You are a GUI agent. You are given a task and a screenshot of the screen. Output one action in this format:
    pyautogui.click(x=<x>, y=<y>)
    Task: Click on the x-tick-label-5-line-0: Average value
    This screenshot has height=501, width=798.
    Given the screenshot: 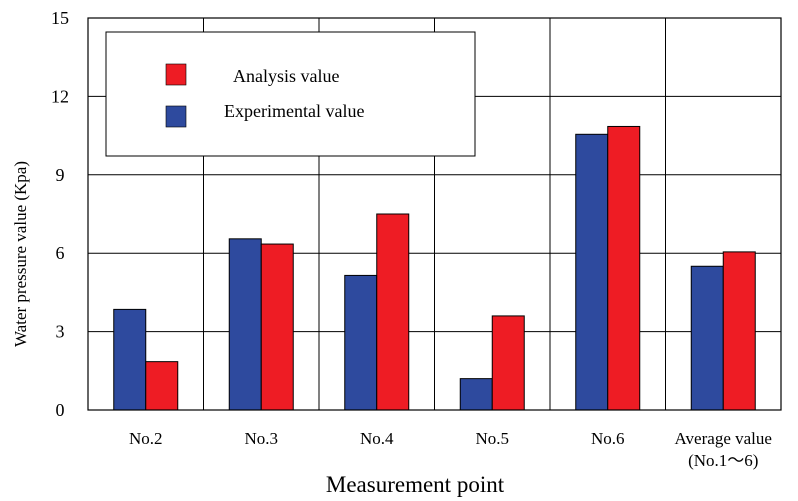 What is the action you would take?
    pyautogui.click(x=723, y=438)
    